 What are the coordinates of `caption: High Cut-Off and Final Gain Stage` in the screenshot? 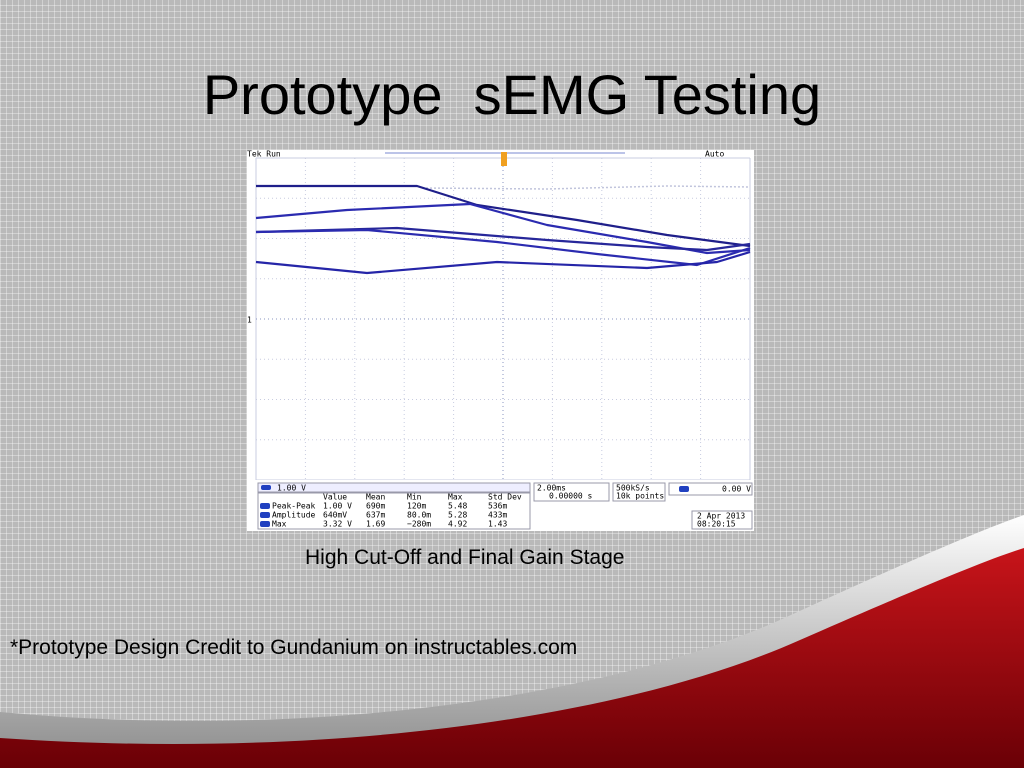 It's located at (465, 557).